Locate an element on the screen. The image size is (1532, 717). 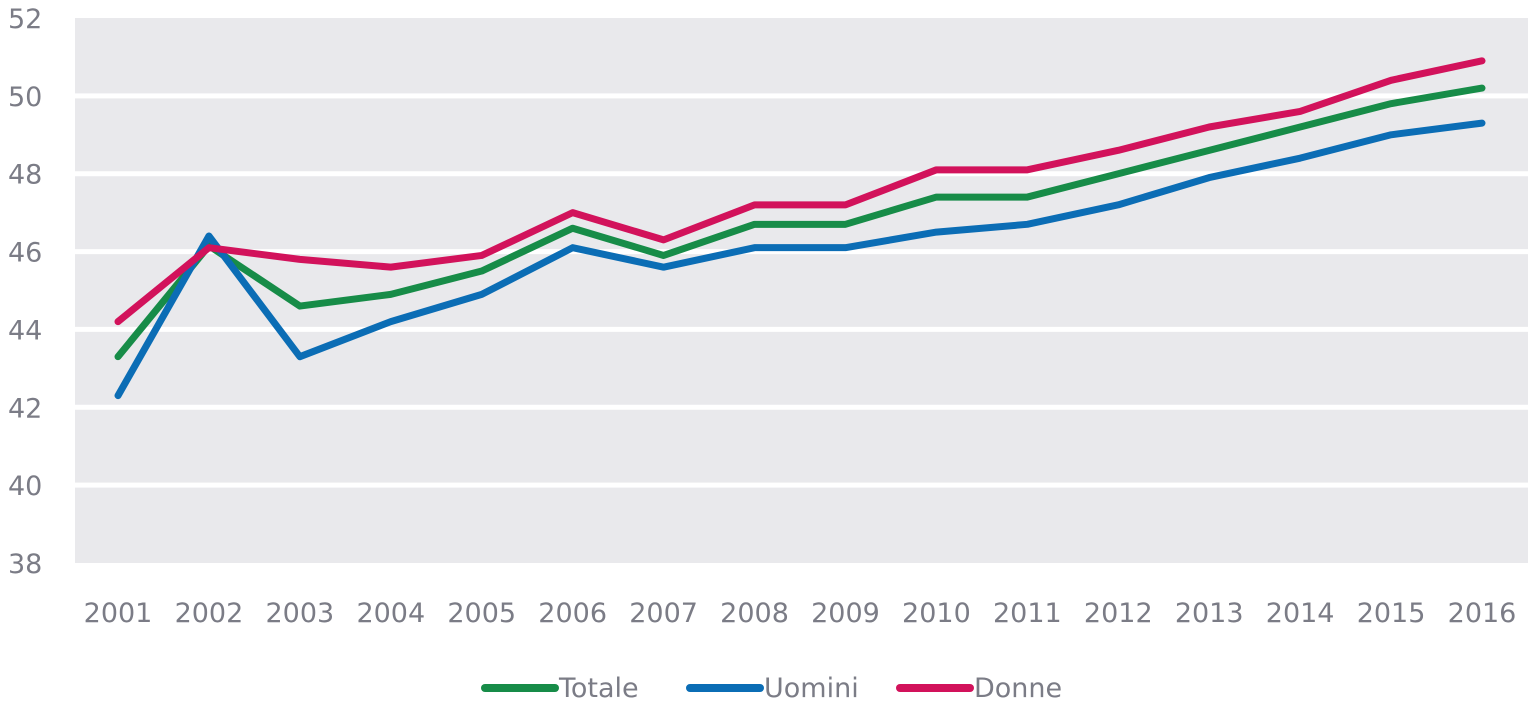
x-tick-label: 2006 is located at coordinates (572, 613).